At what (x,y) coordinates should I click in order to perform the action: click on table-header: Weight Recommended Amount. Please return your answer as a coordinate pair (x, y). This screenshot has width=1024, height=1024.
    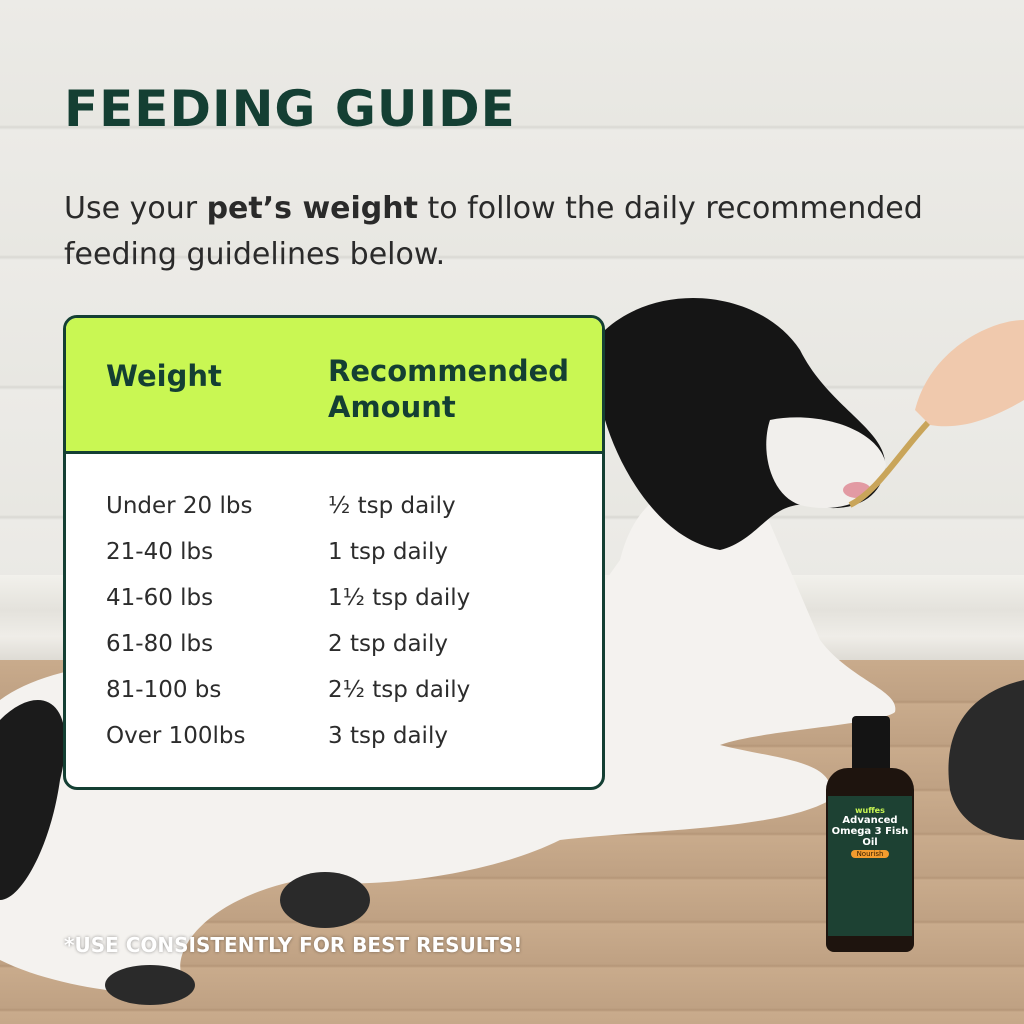
    Looking at the image, I should click on (334, 386).